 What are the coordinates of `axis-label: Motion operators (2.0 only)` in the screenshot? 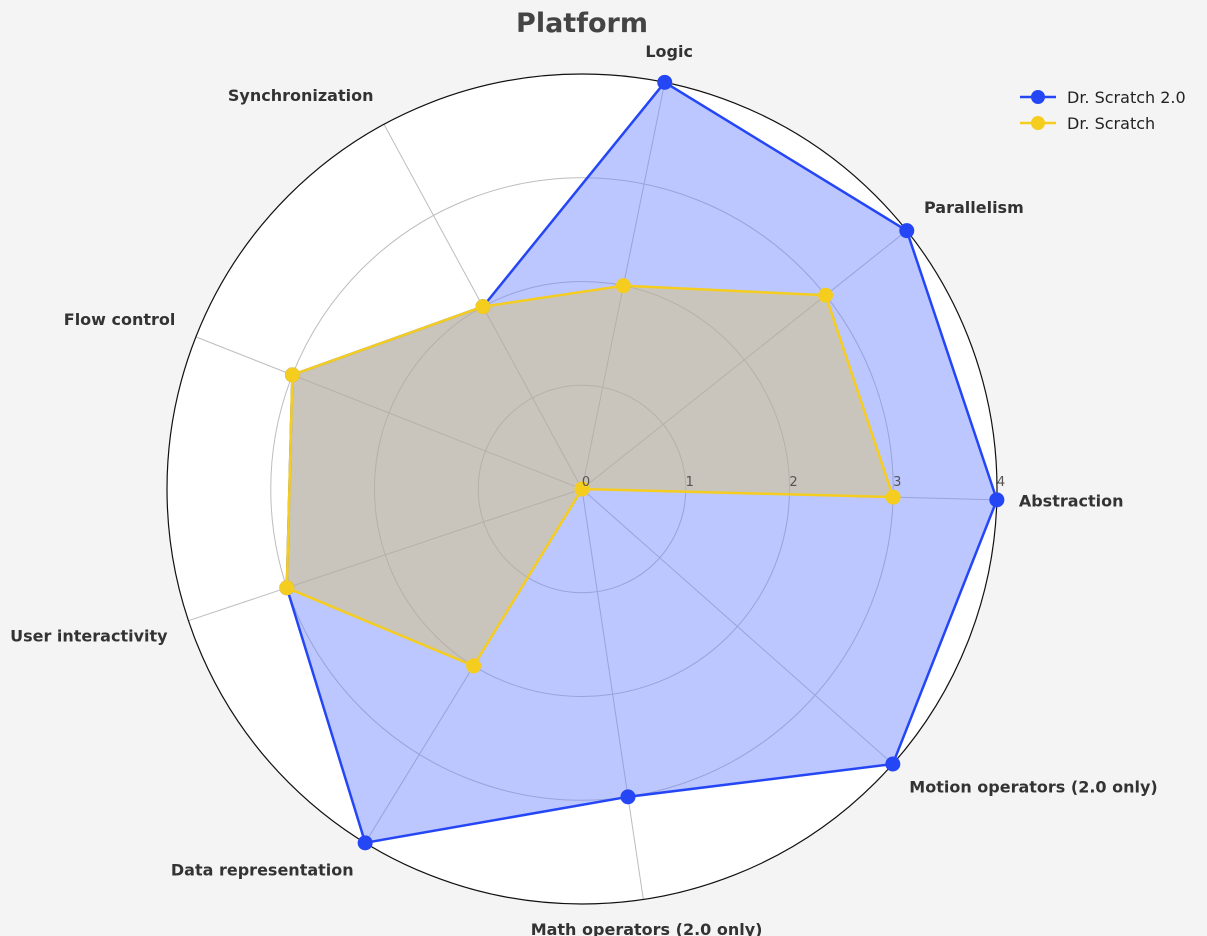 It's located at (1033, 787).